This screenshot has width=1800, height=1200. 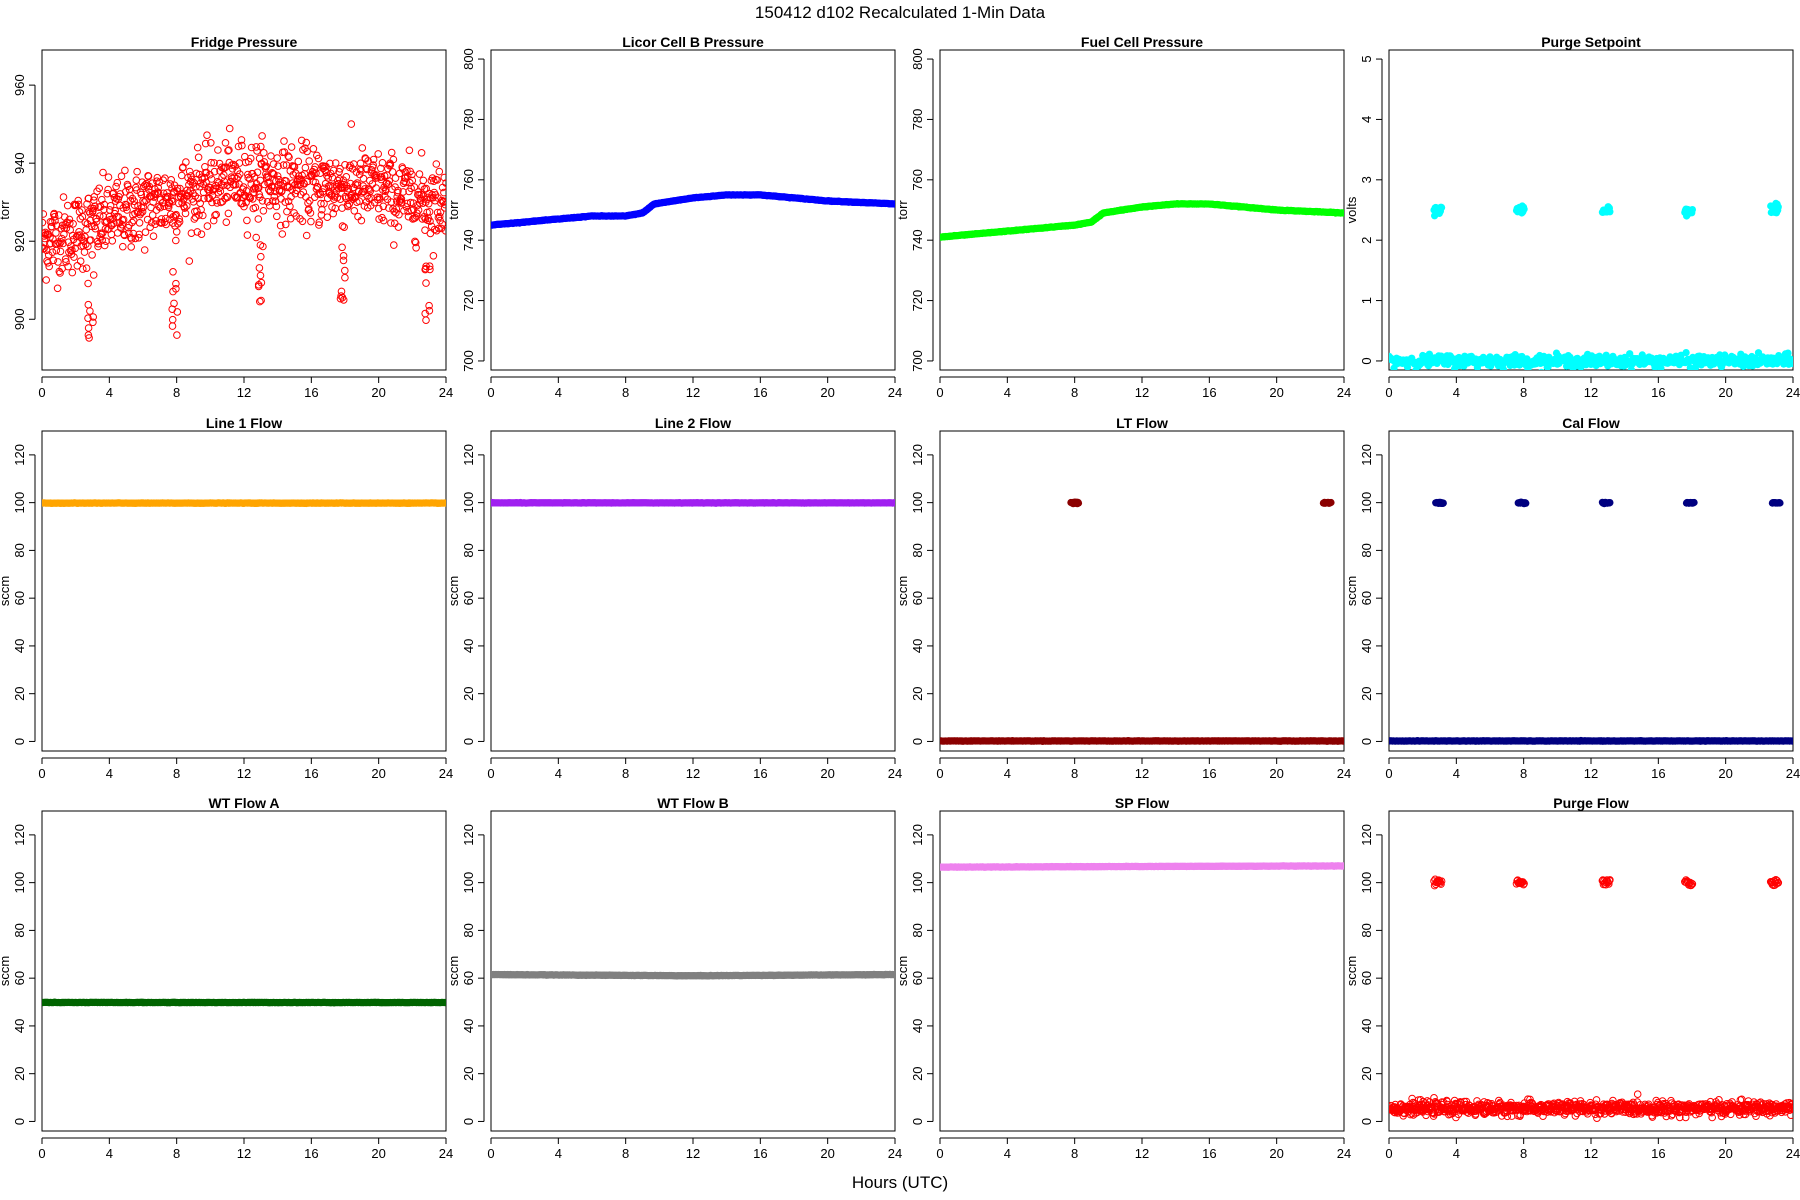 I want to click on x-tick-label: 12, so click(x=1142, y=392).